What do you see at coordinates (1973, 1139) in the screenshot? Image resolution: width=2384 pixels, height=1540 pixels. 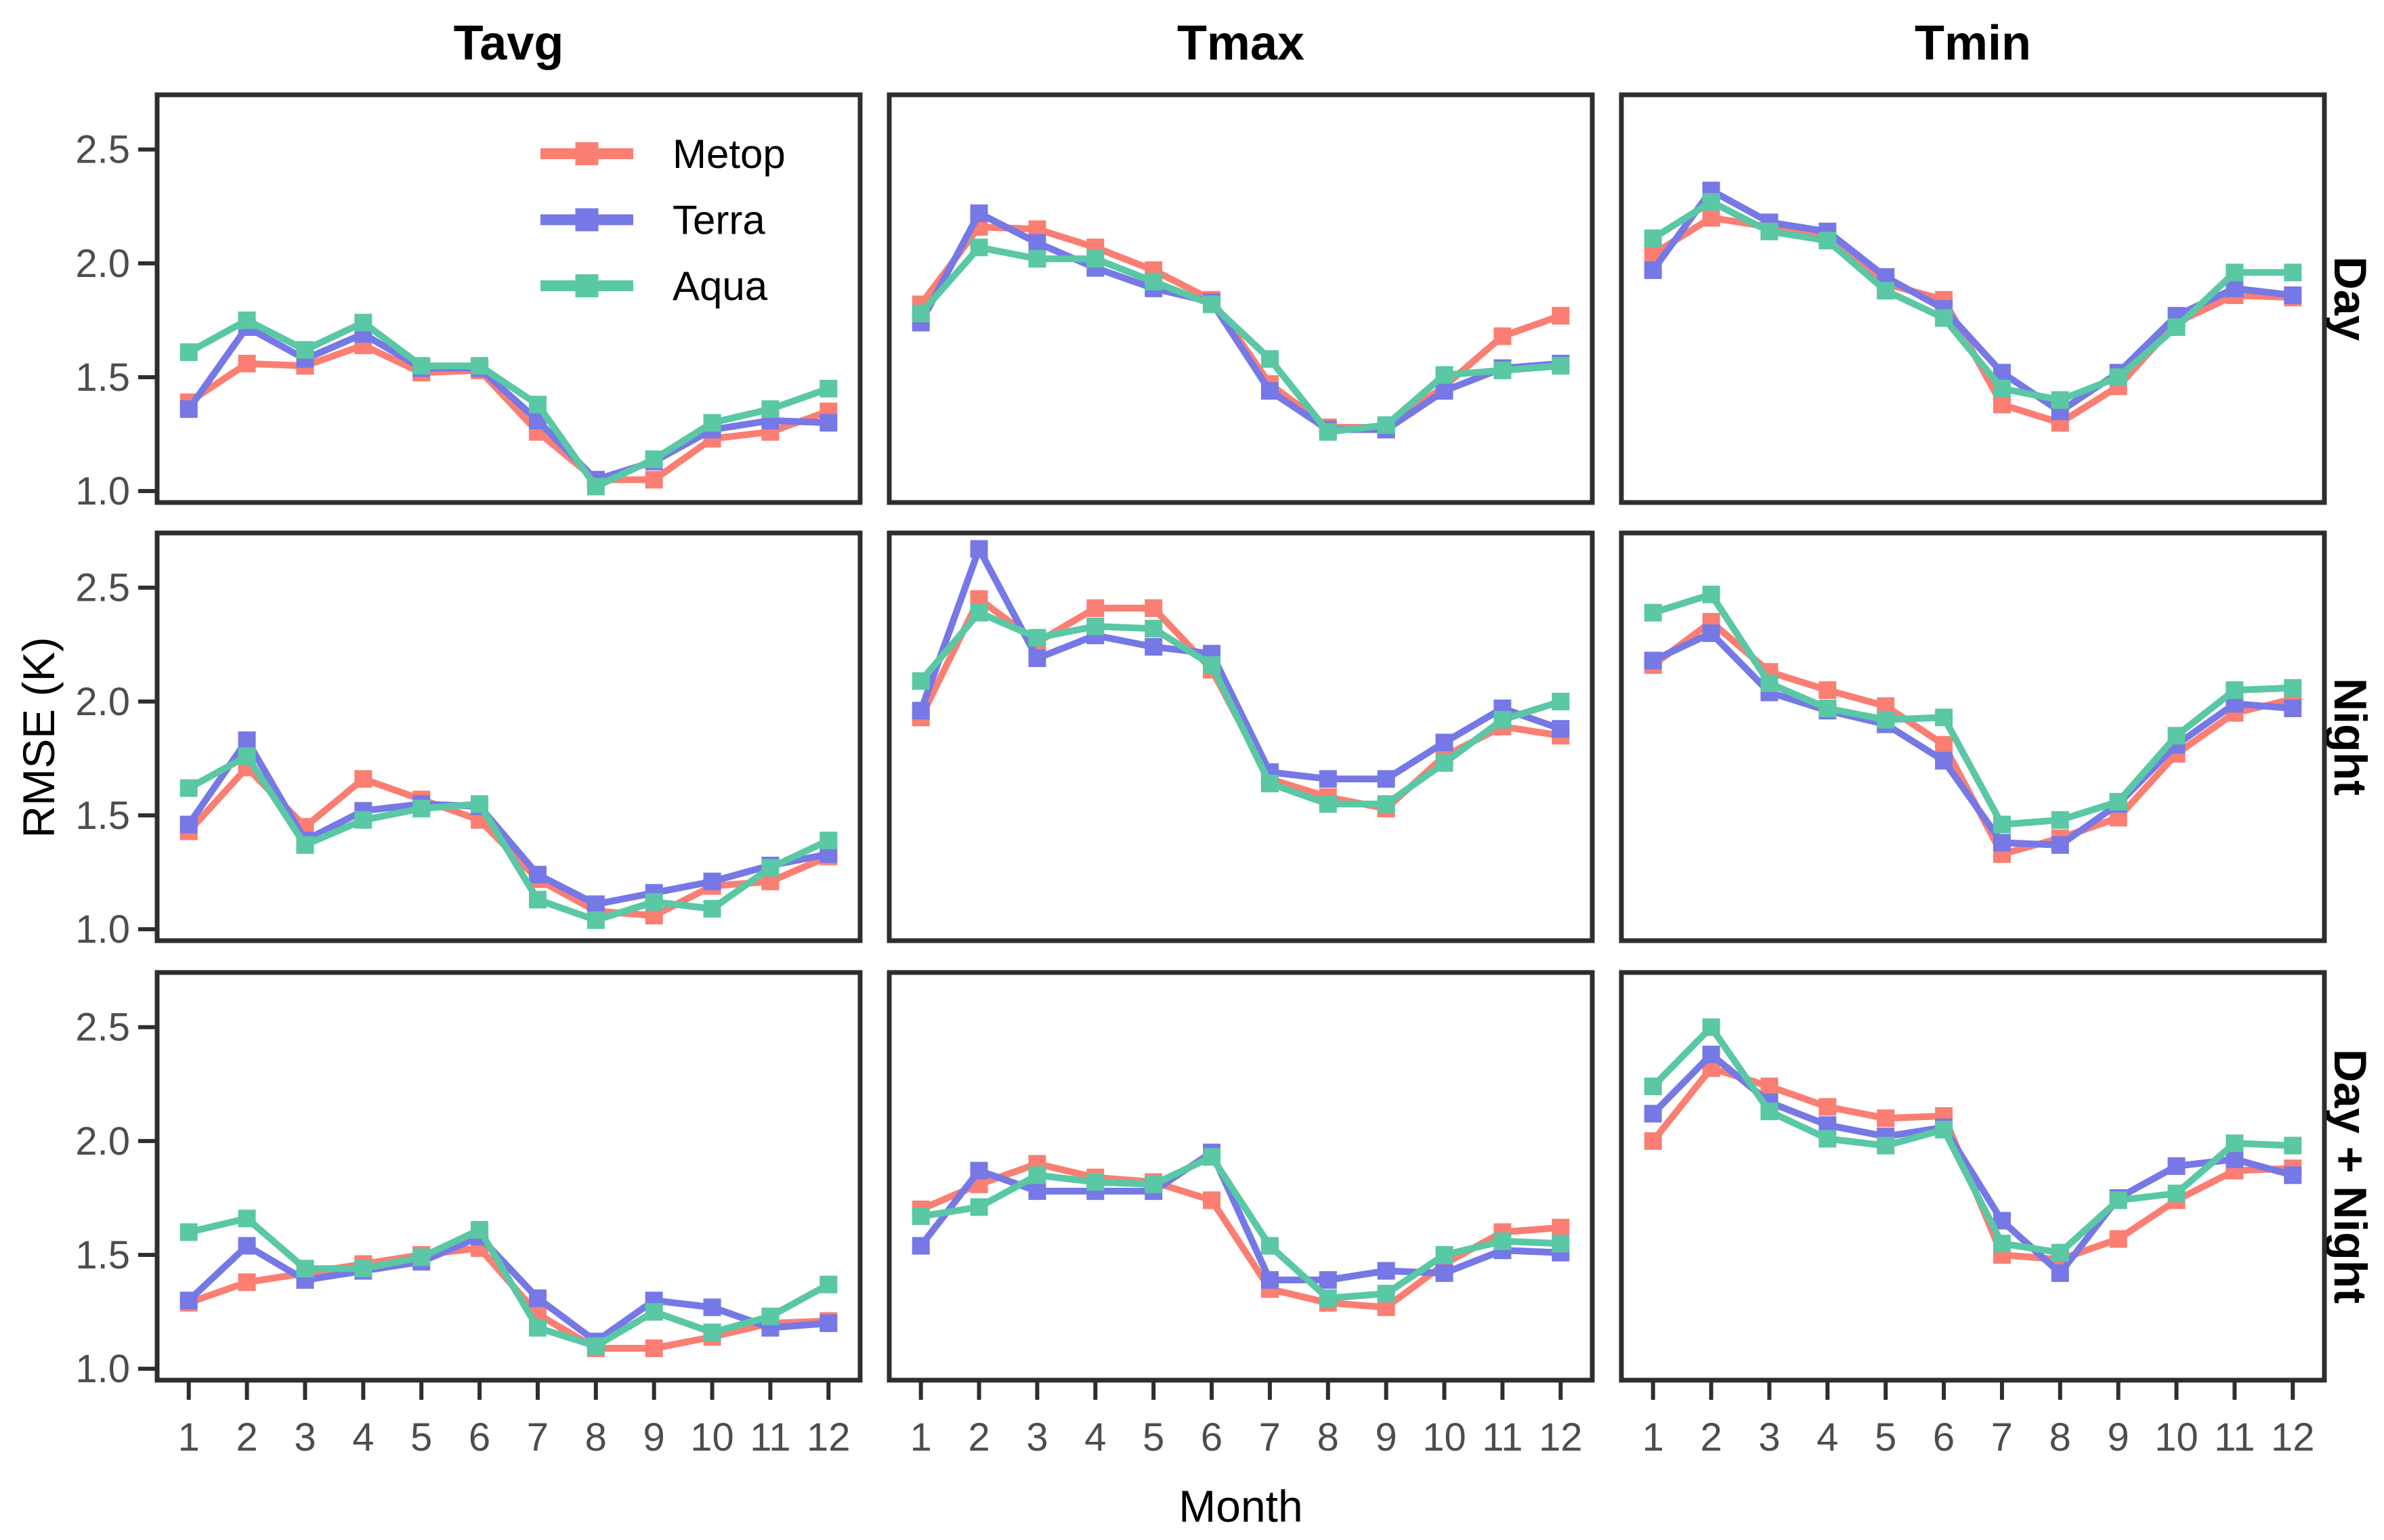 I see `series-line-aqua-tmin-day-night` at bounding box center [1973, 1139].